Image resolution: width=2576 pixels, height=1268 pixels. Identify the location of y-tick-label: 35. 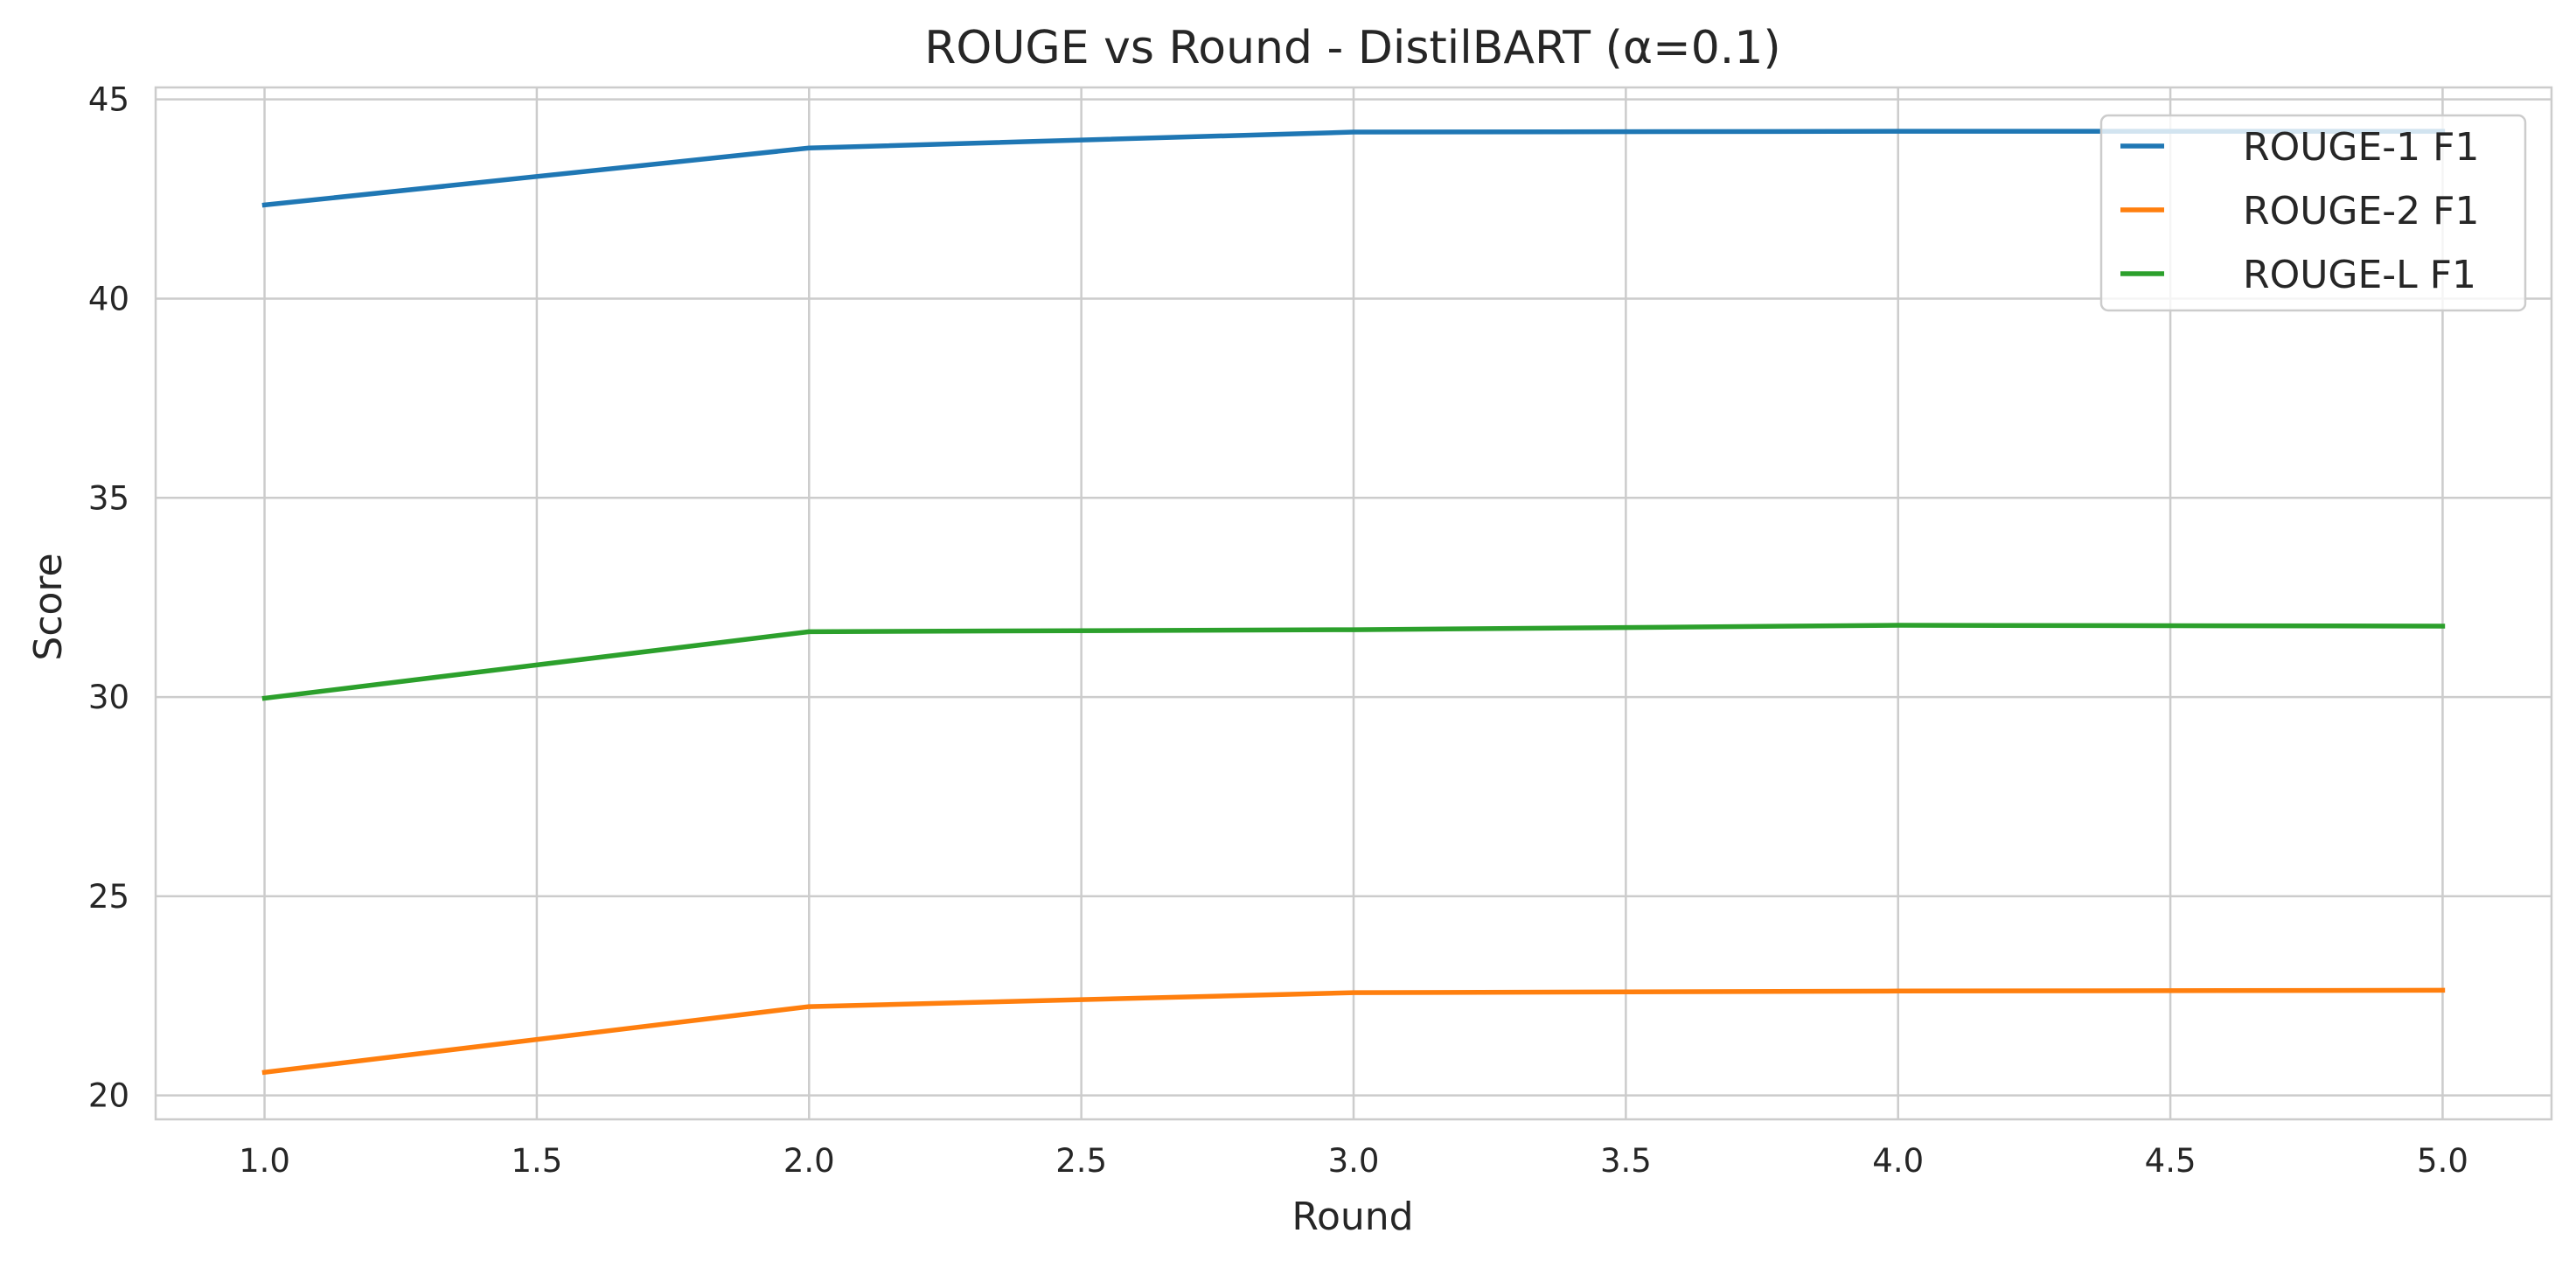
(108, 498).